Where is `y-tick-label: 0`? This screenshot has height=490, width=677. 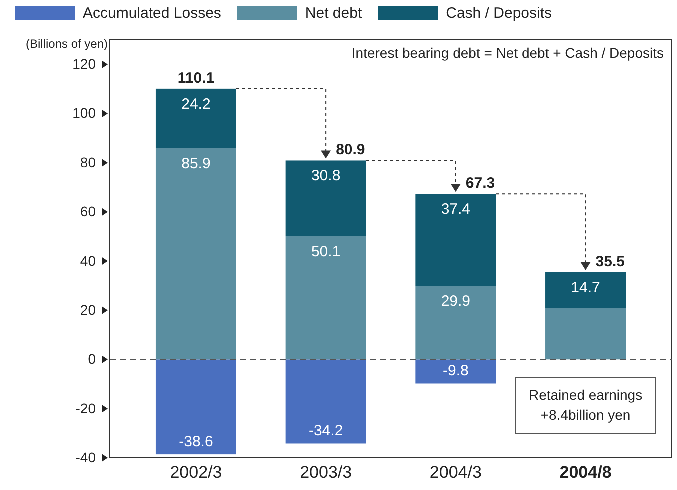 y-tick-label: 0 is located at coordinates (92, 359).